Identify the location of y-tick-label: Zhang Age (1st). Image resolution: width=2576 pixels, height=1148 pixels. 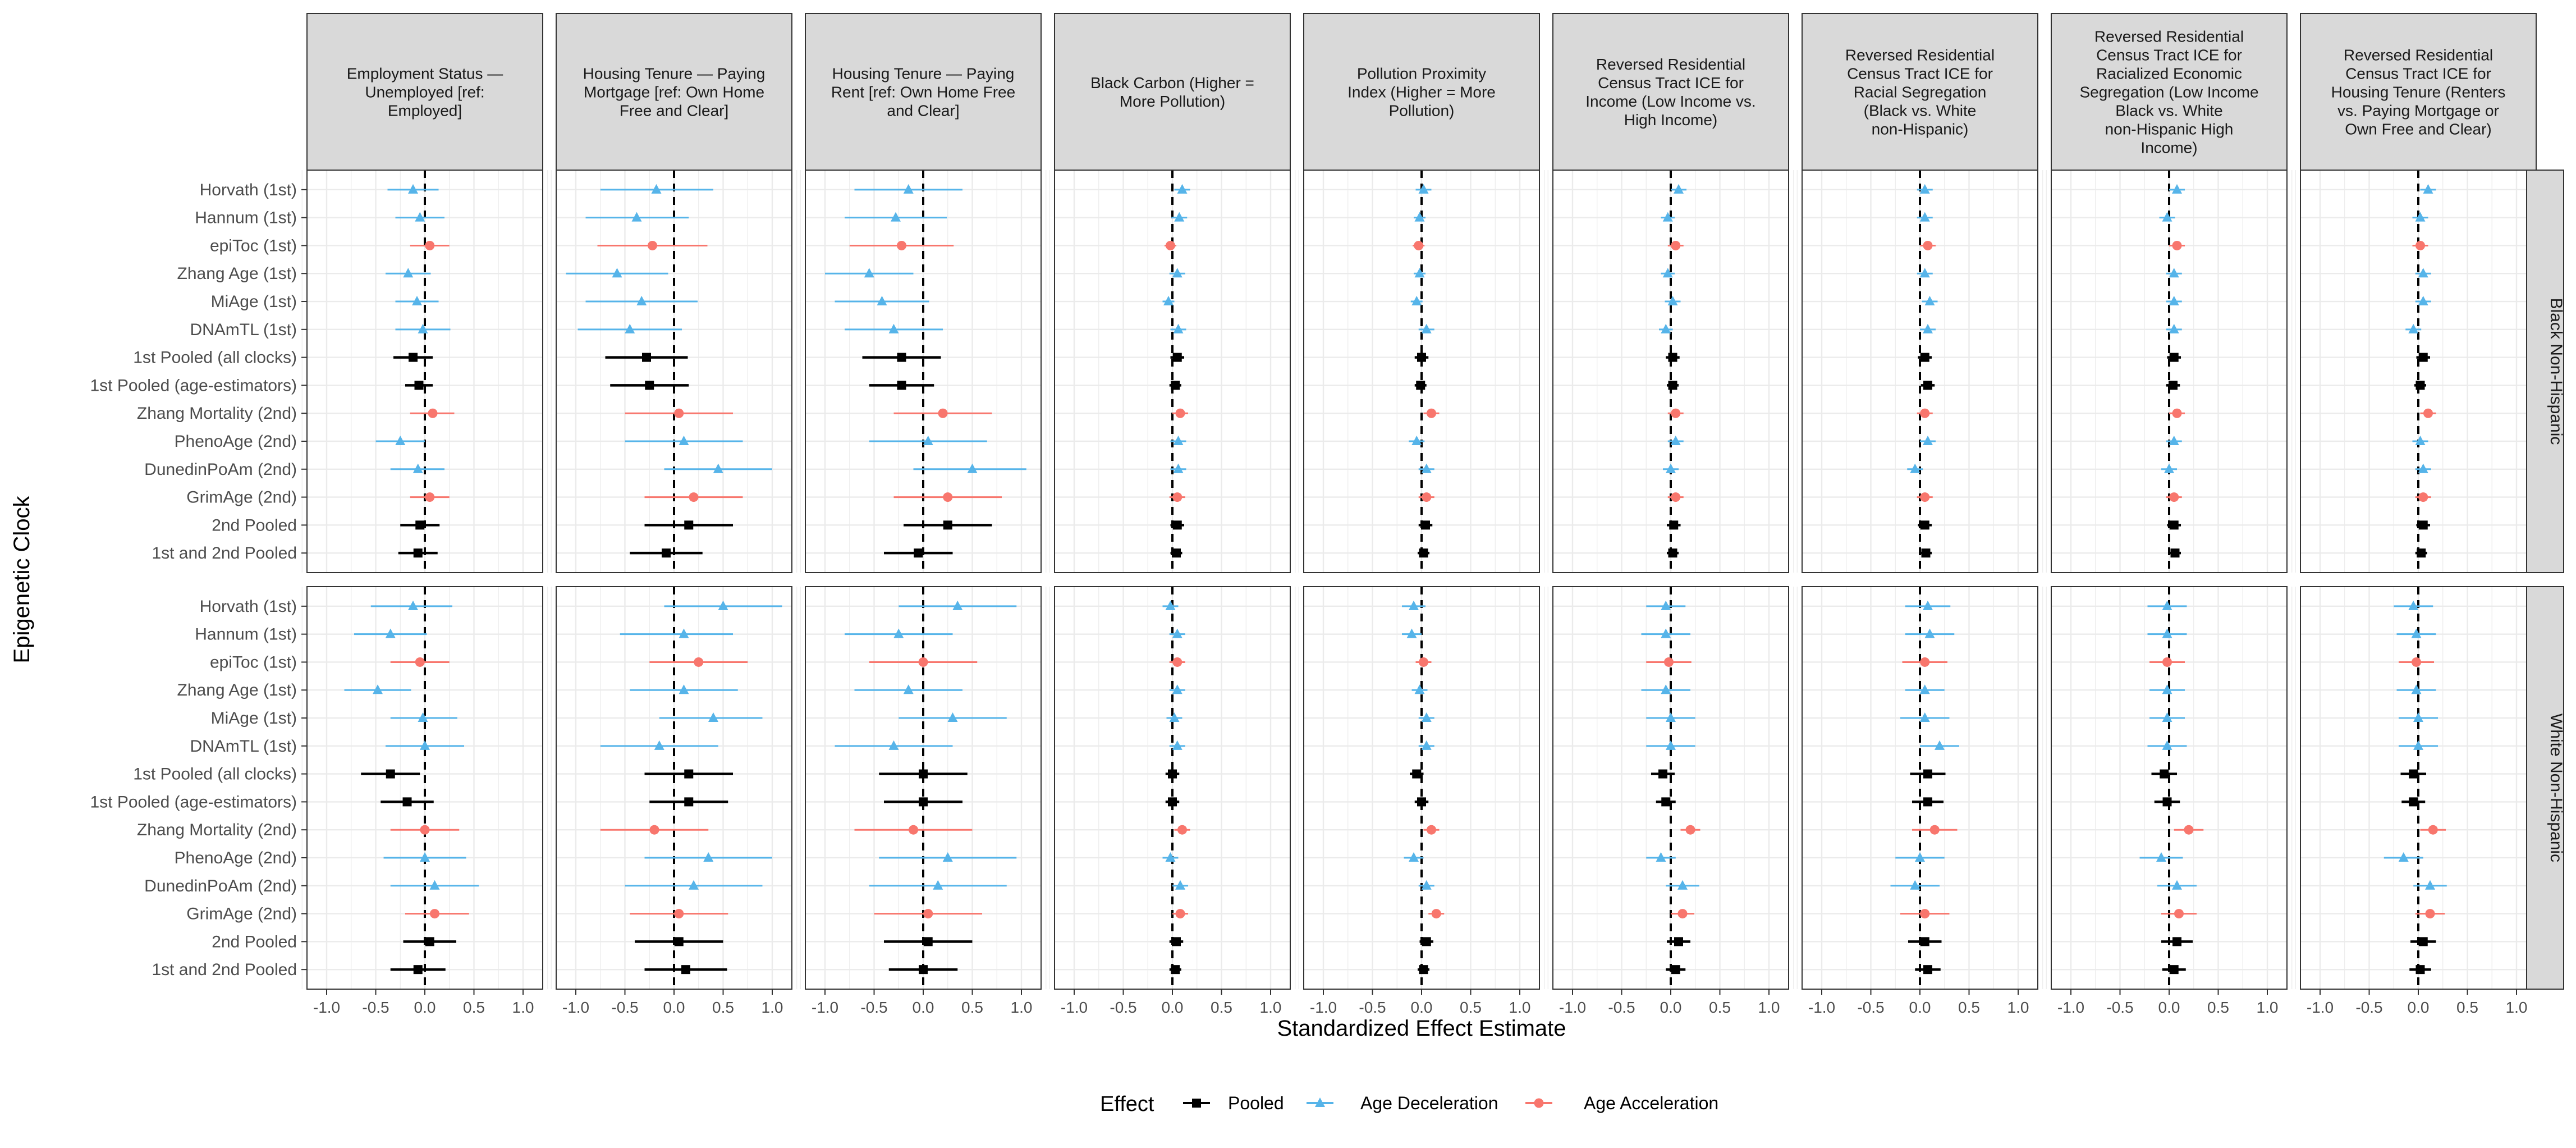
(237, 273).